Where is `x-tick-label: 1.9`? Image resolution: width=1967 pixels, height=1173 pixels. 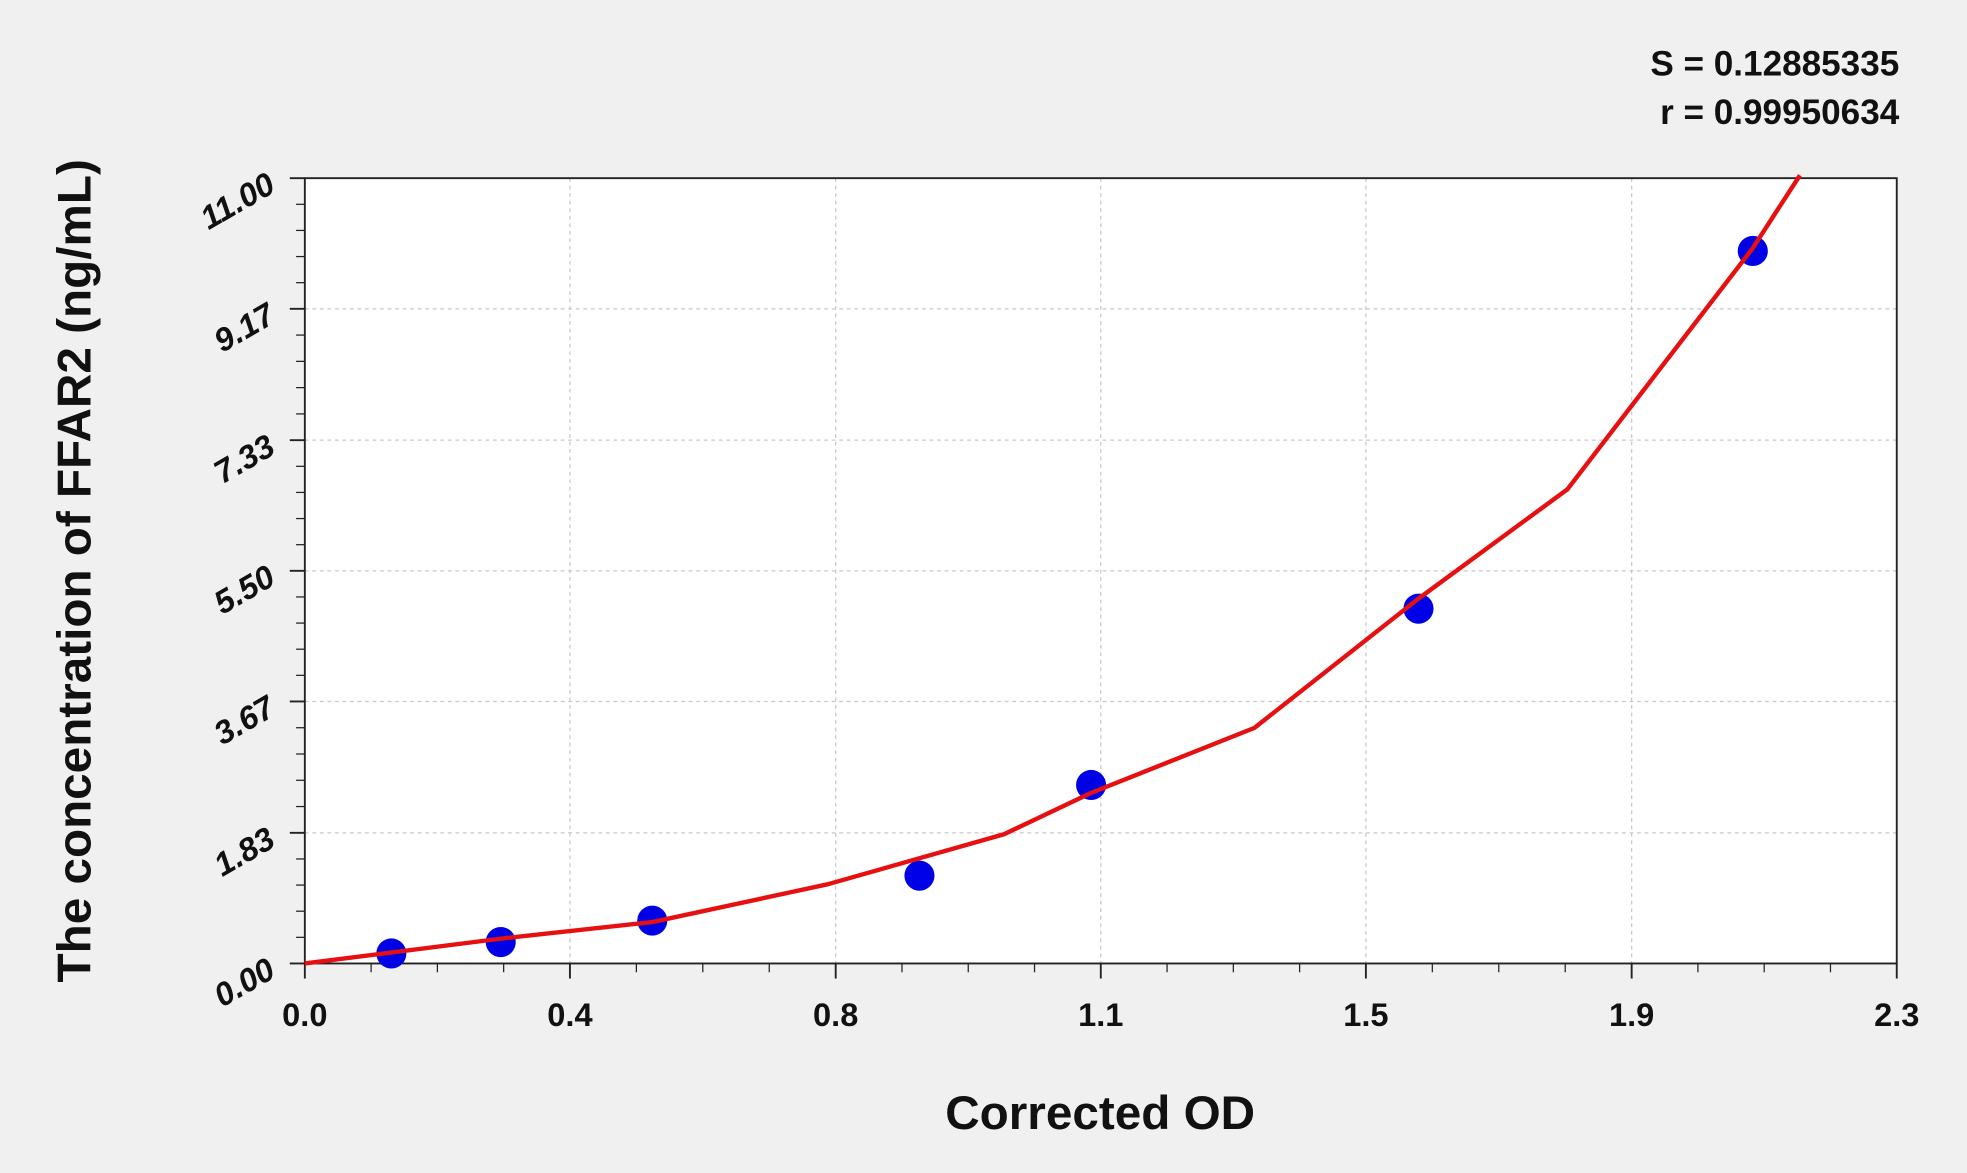
x-tick-label: 1.9 is located at coordinates (1631, 1014).